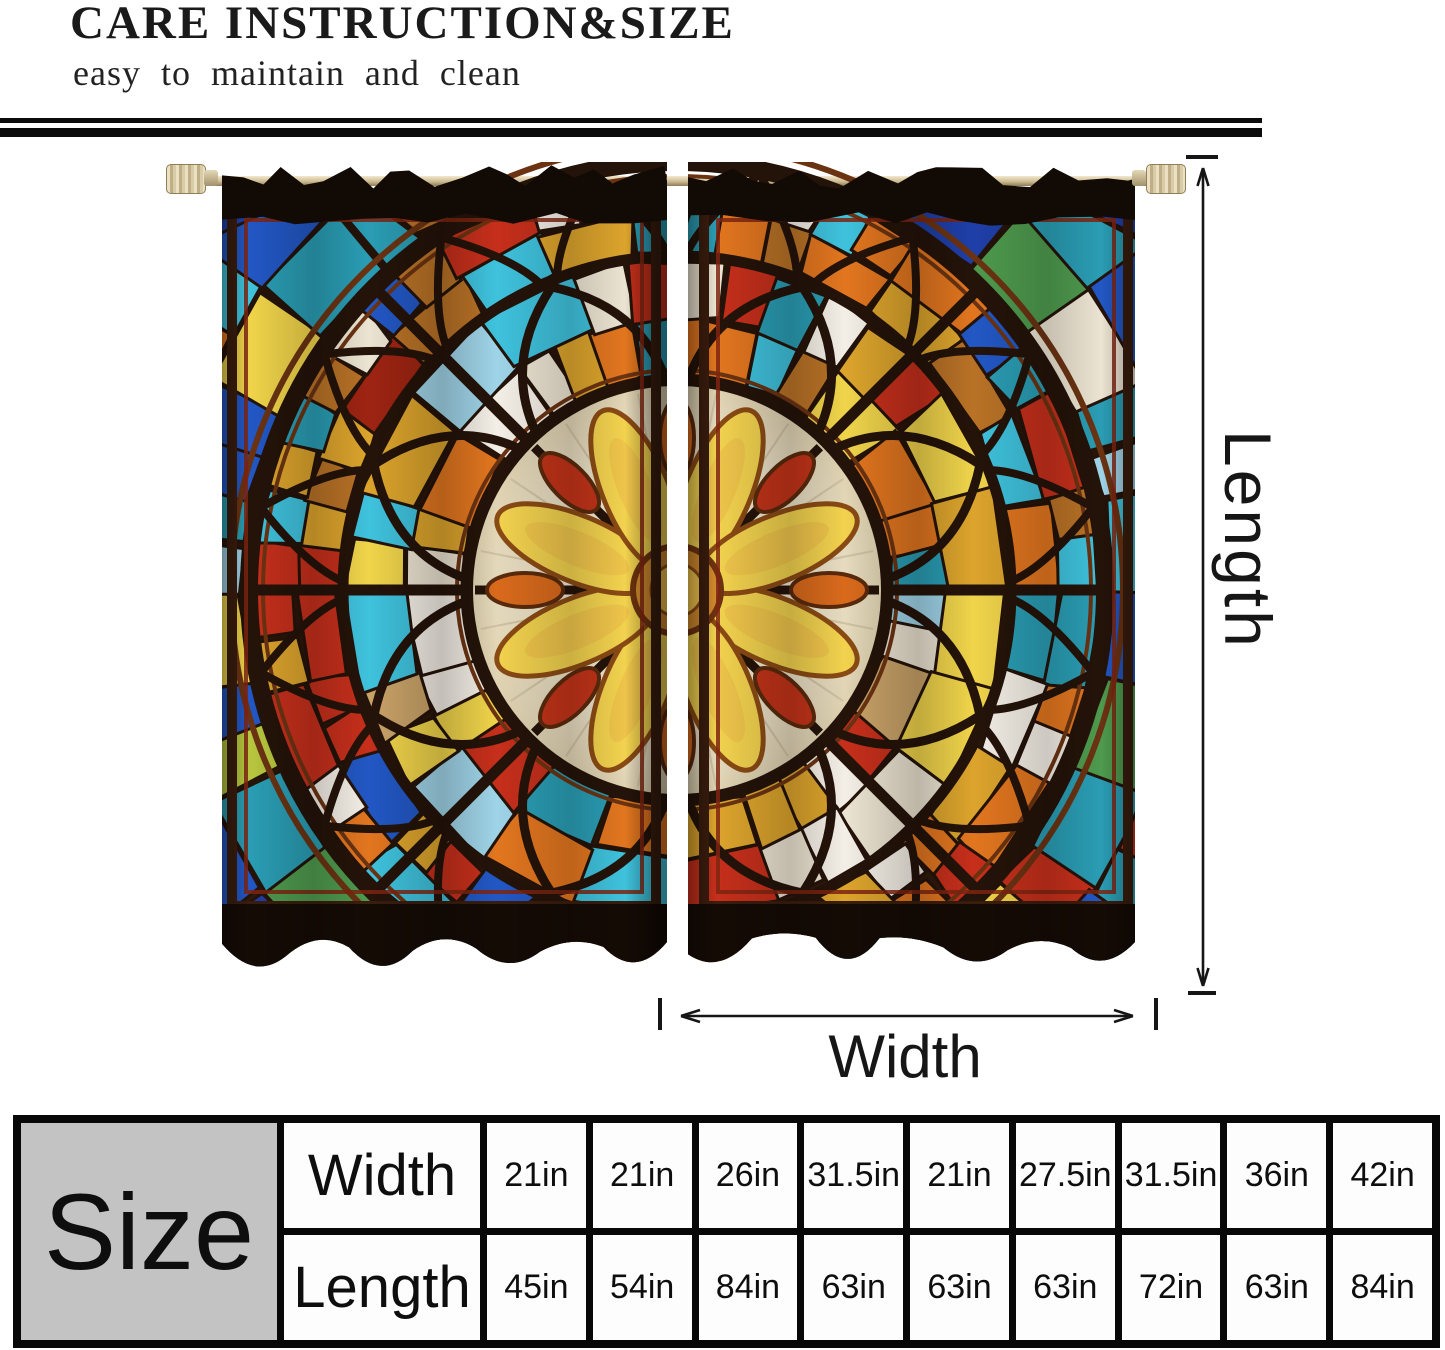 This screenshot has width=1445, height=1350. I want to click on size-table-cell: 26in, so click(748, 1175).